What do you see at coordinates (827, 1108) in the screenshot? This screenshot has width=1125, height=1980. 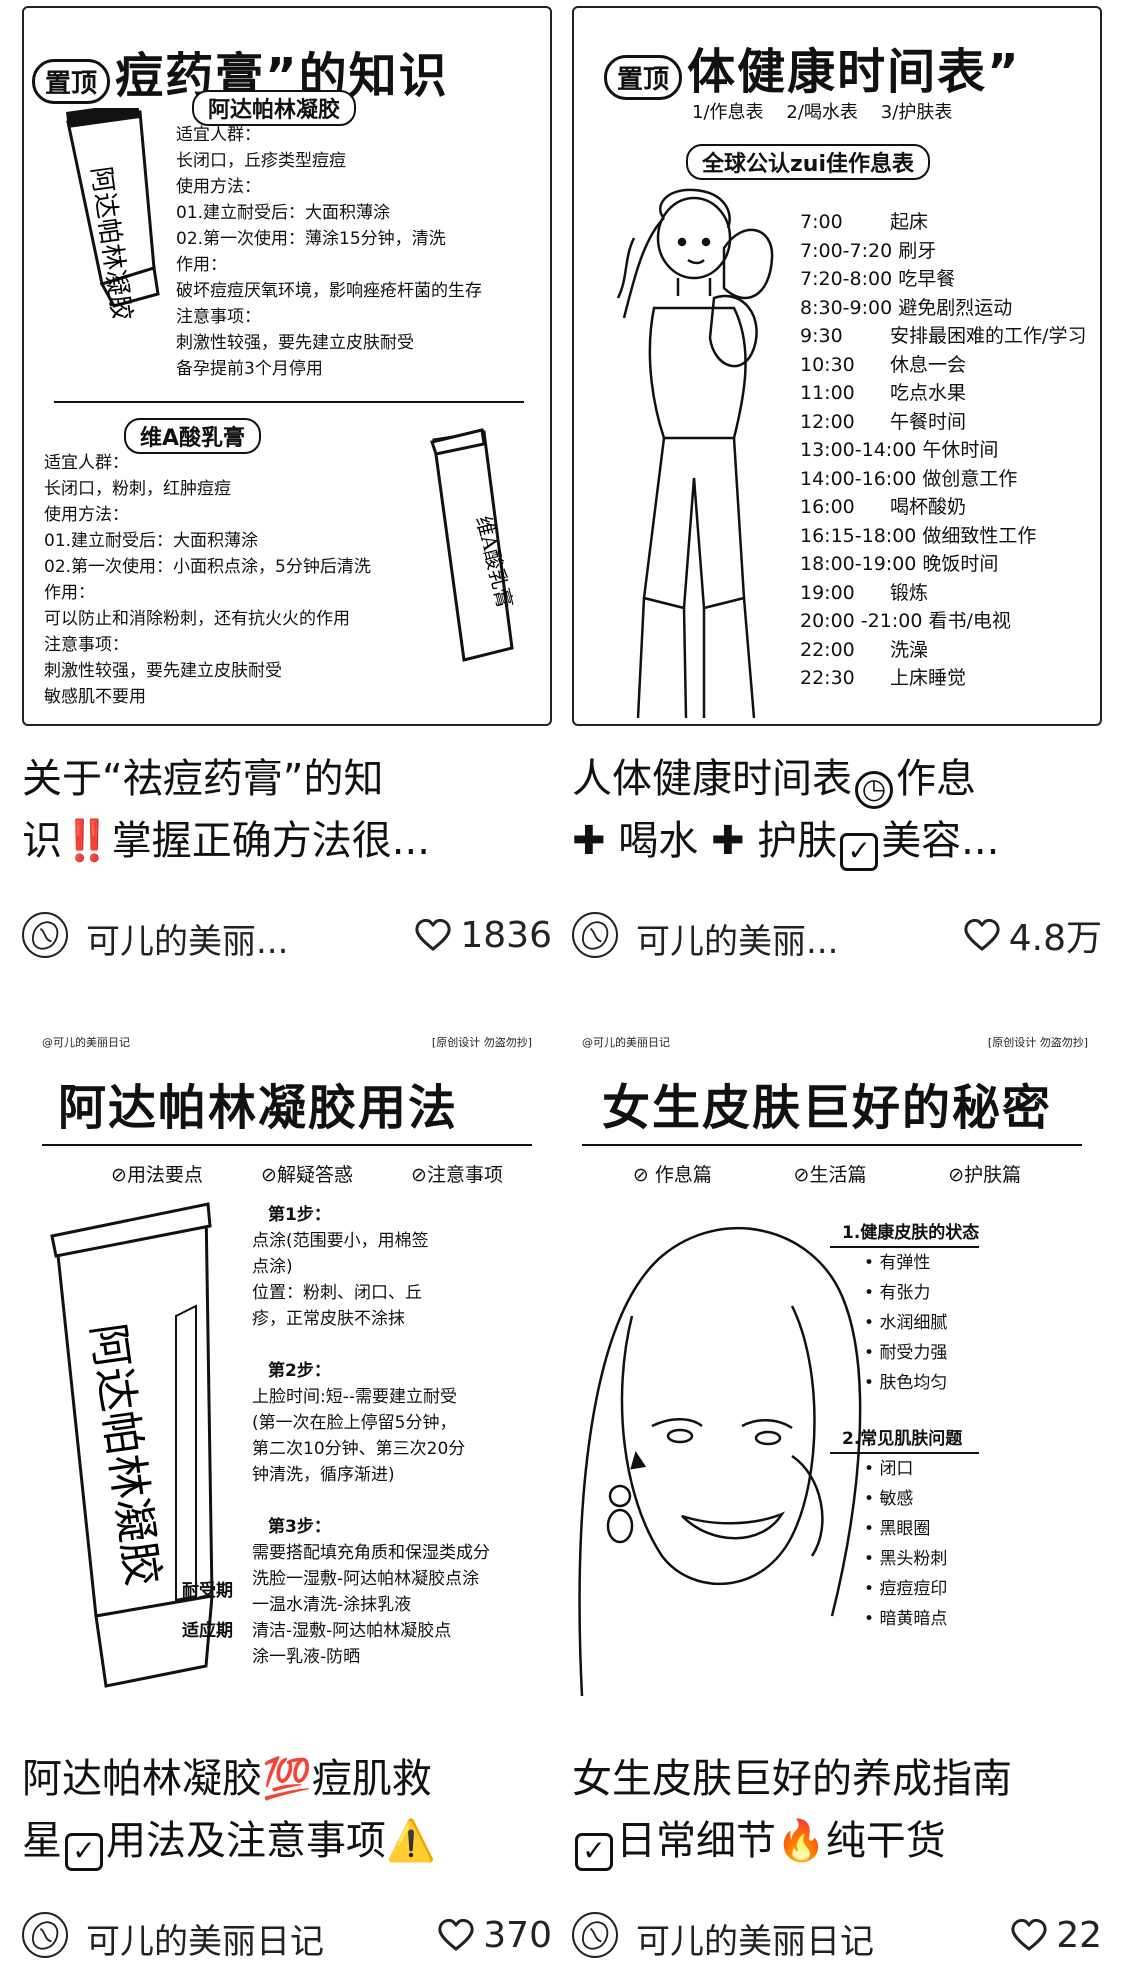 I see `cover-title: 女生皮肤巨好的秘密` at bounding box center [827, 1108].